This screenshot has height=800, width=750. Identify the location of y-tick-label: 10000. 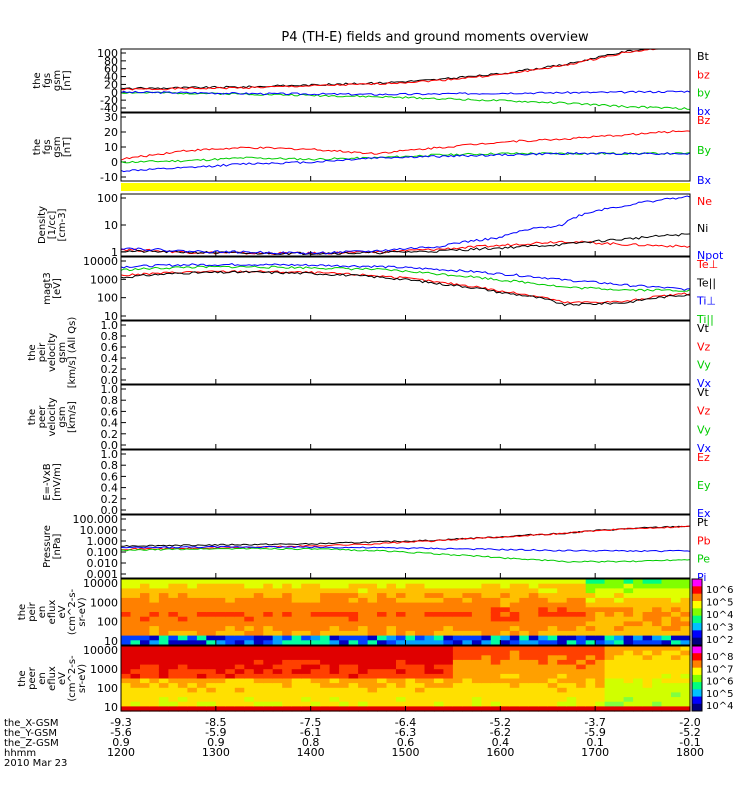
(100, 583).